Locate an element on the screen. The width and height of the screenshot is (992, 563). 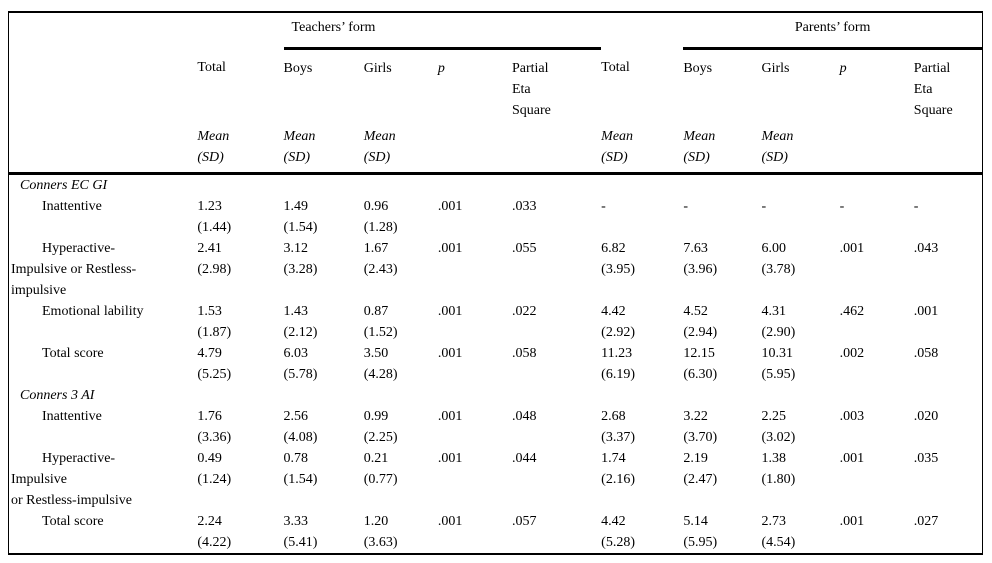
value-cell: .027 is located at coordinates (948, 532).